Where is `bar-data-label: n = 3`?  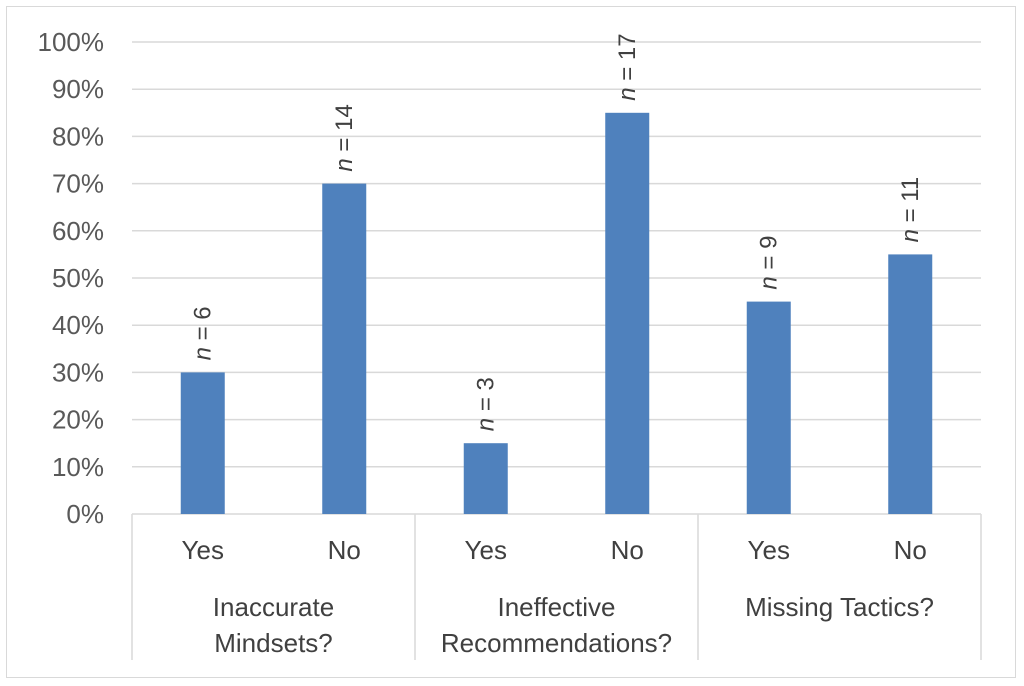 bar-data-label: n = 3 is located at coordinates (486, 404).